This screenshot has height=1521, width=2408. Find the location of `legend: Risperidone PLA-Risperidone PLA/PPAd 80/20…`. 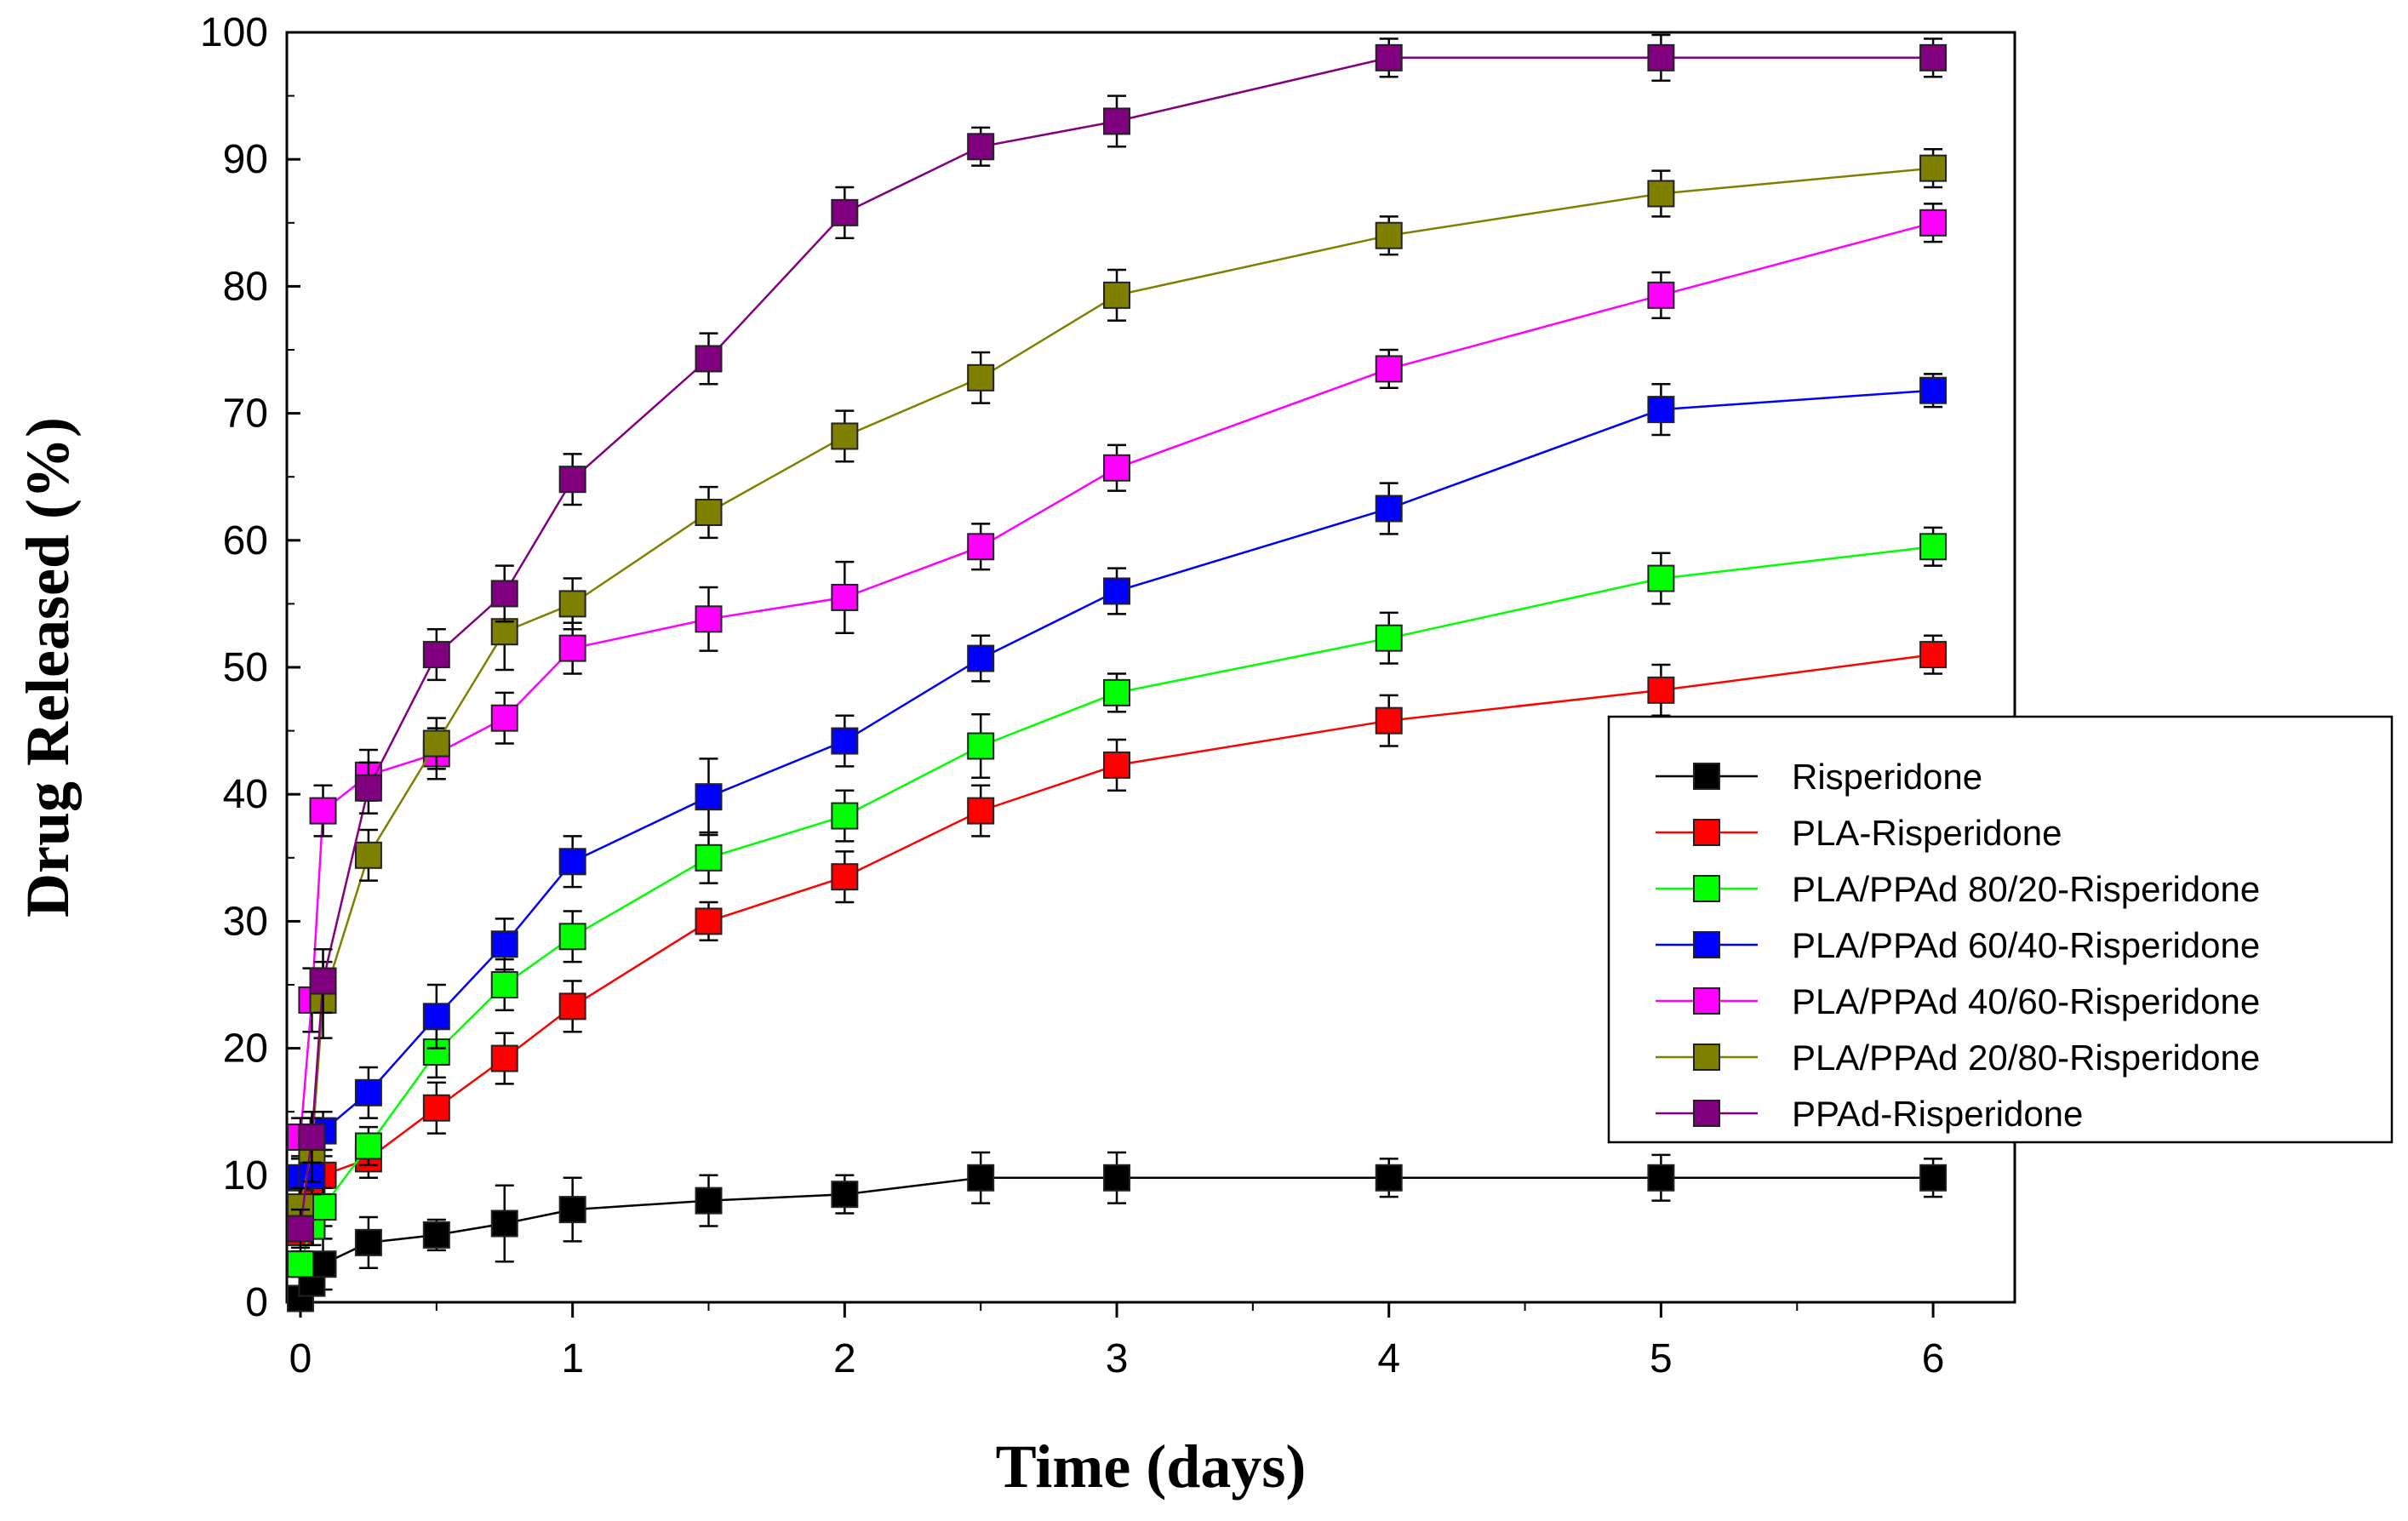

legend: Risperidone PLA-Risperidone PLA/PPAd 80/20… is located at coordinates (2000, 929).